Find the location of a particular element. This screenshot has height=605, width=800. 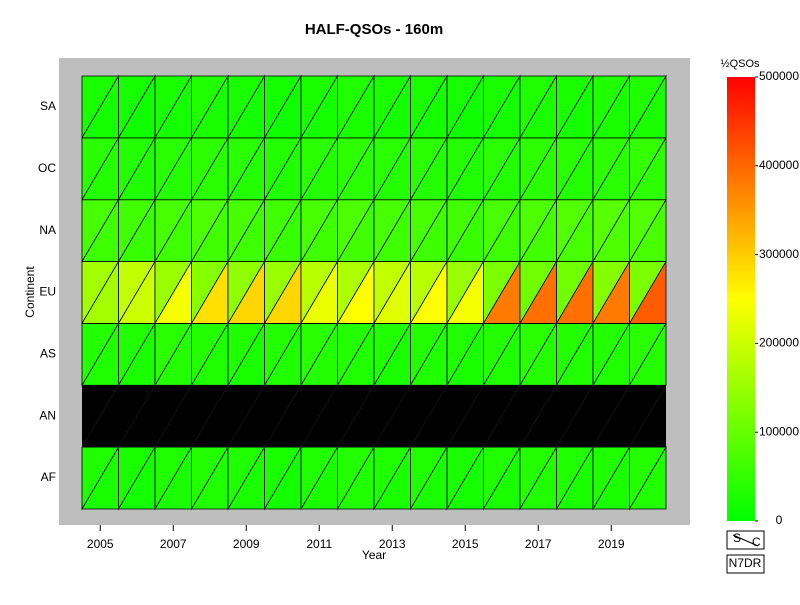

x-tick-label: 2011 is located at coordinates (319, 544).